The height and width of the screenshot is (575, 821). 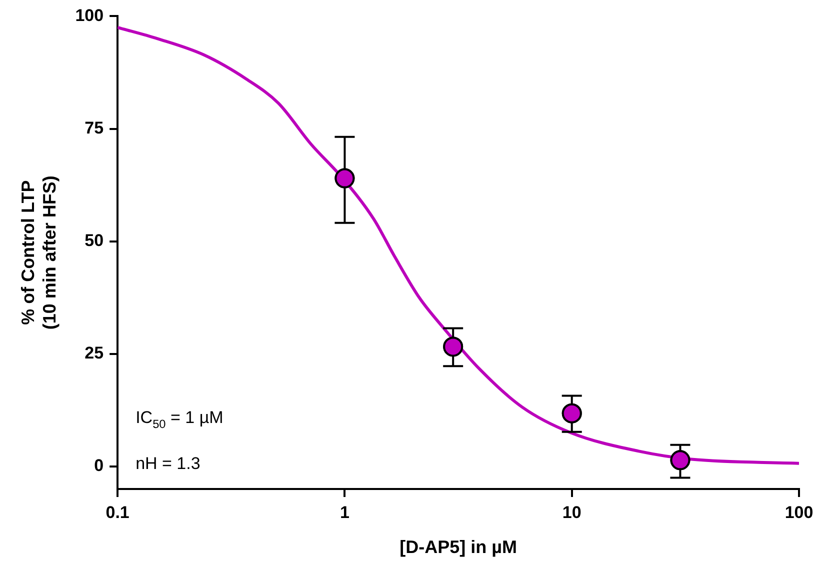 What do you see at coordinates (168, 463) in the screenshot?
I see `annotation: nH = 1.3` at bounding box center [168, 463].